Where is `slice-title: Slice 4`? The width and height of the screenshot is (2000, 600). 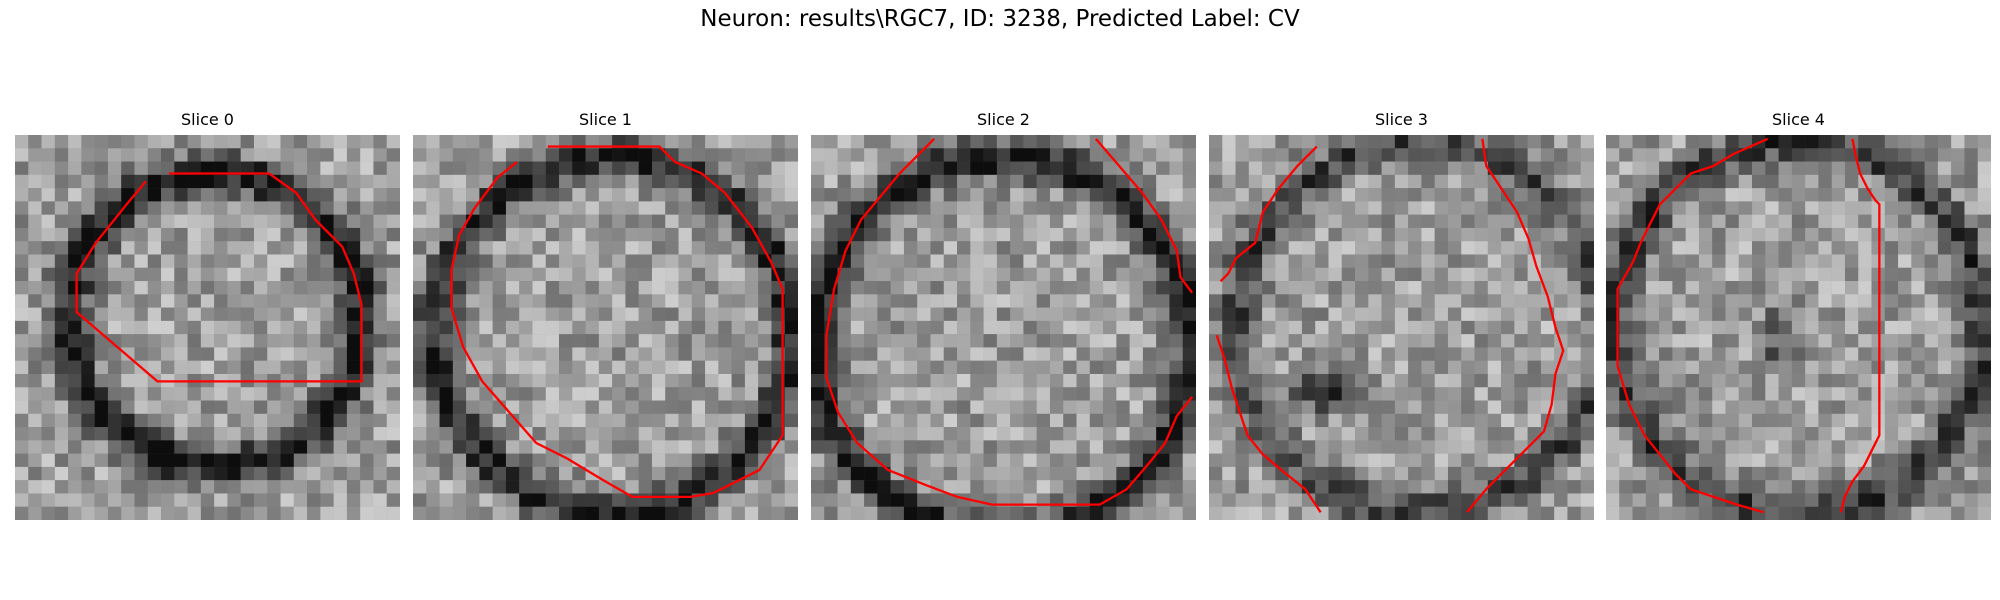 slice-title: Slice 4 is located at coordinates (1798, 119).